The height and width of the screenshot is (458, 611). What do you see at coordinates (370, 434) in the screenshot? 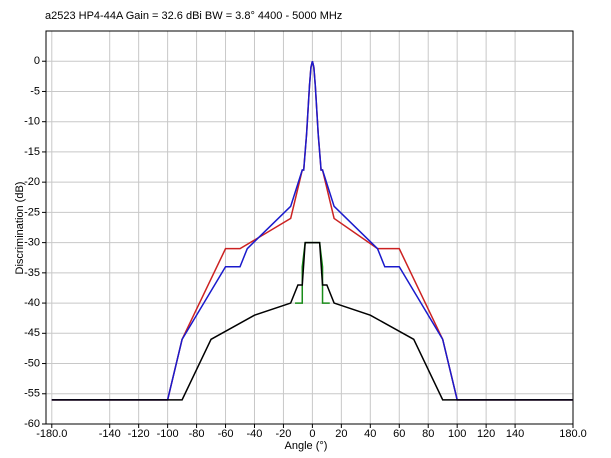
I see `x-tick-label: 40` at bounding box center [370, 434].